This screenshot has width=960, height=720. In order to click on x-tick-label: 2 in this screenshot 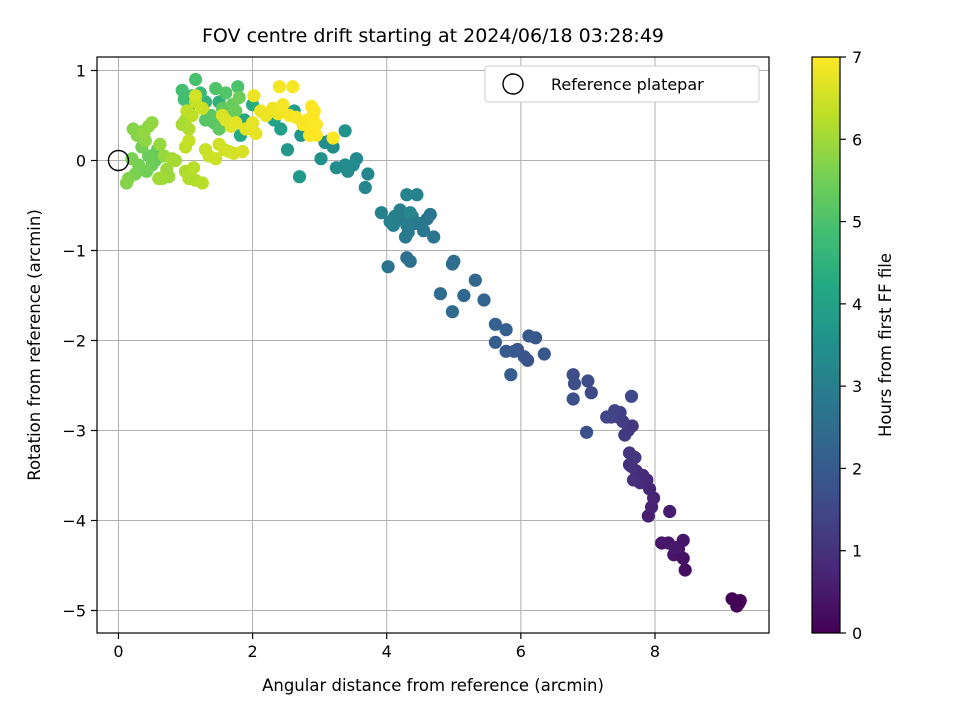, I will do `click(252, 651)`.